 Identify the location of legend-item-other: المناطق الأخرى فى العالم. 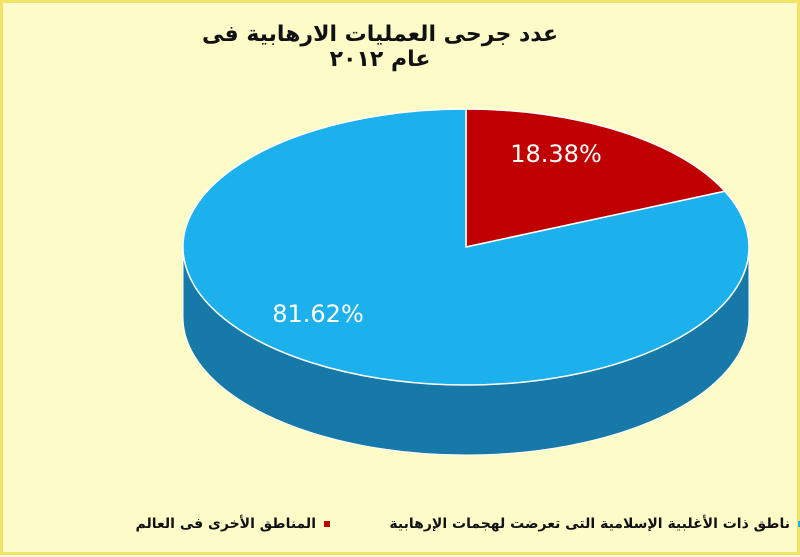
(233, 524).